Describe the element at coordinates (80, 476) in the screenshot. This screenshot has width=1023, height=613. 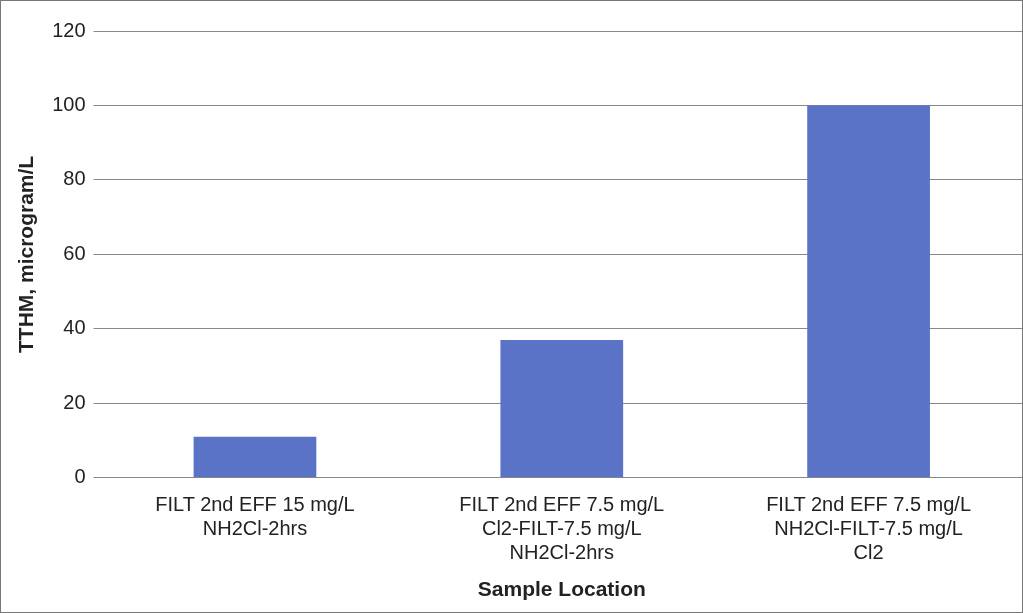
I see `y-tick-label: 0` at that location.